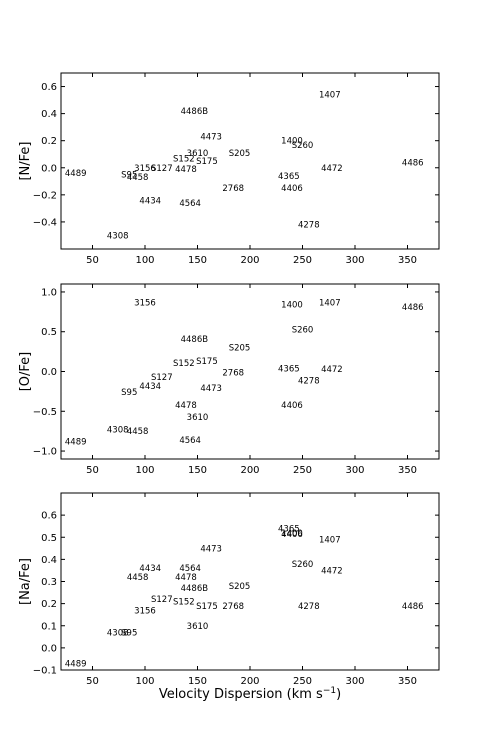 The height and width of the screenshot is (744, 488). Describe the element at coordinates (45, 452) in the screenshot. I see `y-tick-label: −1.0` at that location.